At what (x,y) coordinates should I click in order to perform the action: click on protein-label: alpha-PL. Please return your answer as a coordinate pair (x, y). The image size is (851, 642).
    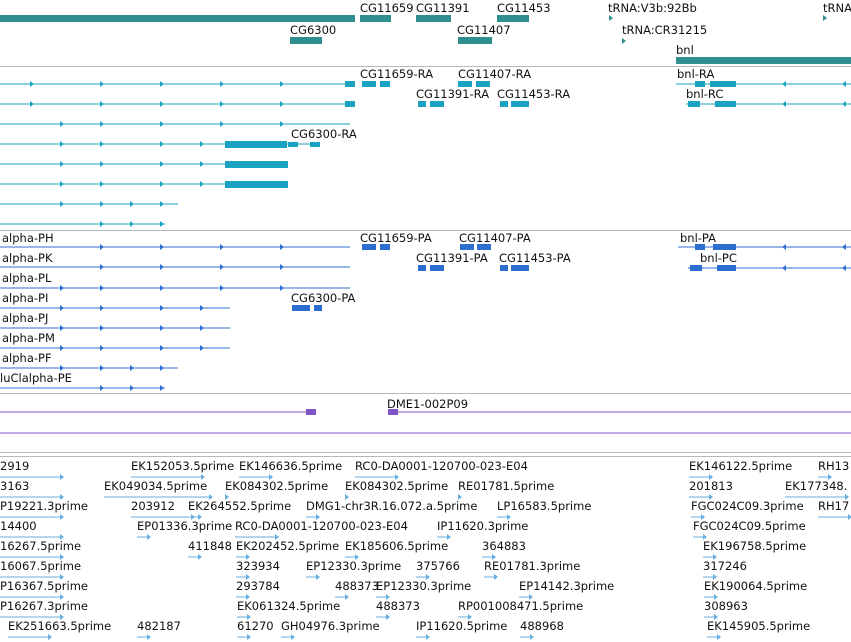
    Looking at the image, I should click on (27, 278).